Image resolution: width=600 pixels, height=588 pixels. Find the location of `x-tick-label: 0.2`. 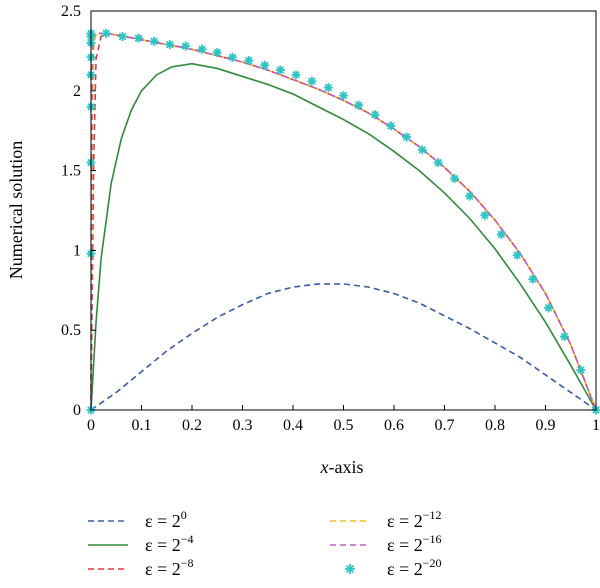

x-tick-label: 0.2 is located at coordinates (192, 425).